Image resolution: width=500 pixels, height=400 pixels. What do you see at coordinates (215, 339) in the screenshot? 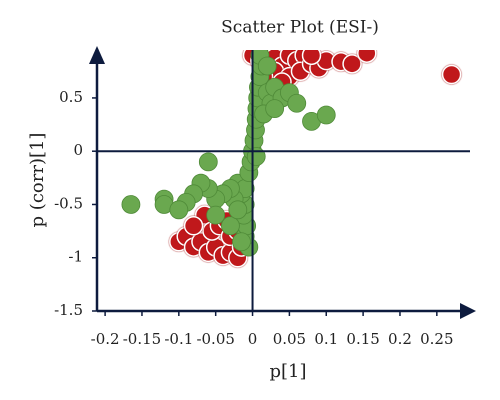
I see `x-tick-label: -0.05` at bounding box center [215, 339].